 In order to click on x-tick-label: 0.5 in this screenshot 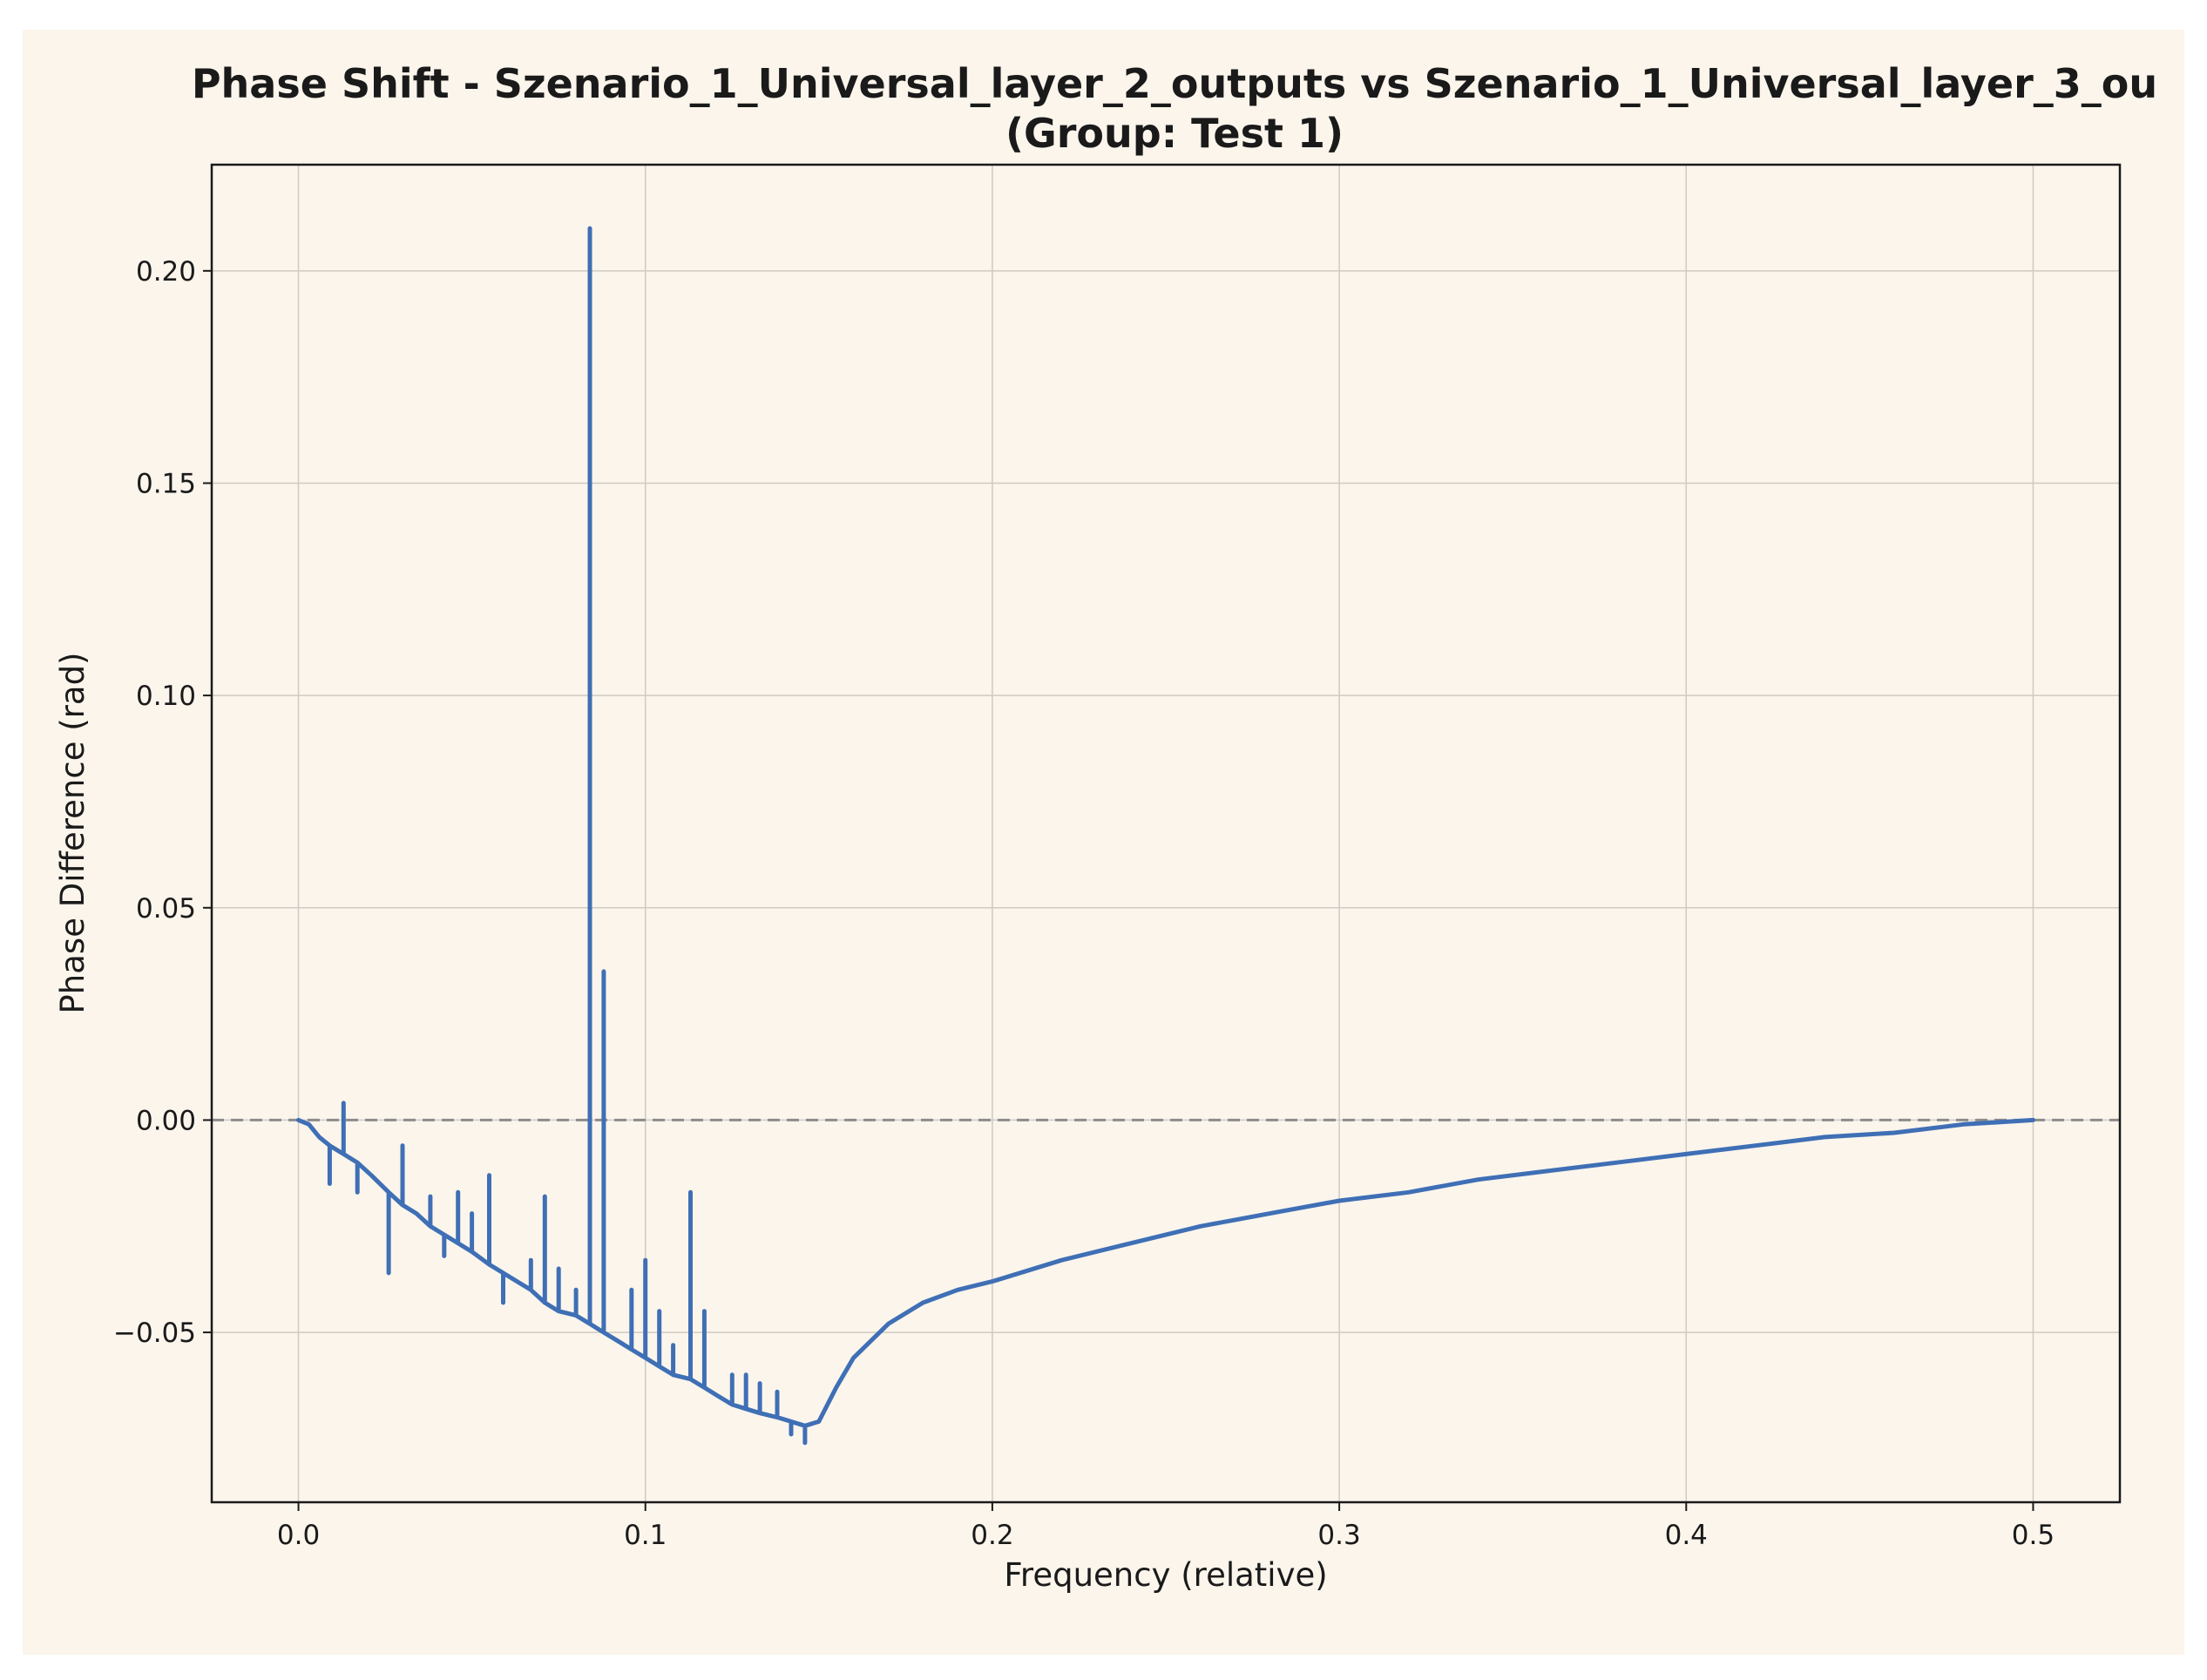, I will do `click(2033, 1535)`.